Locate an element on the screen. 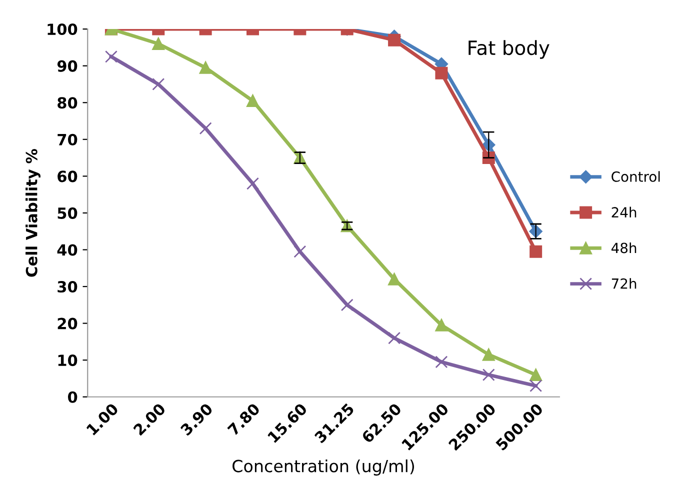 The height and width of the screenshot is (484, 674). y-tick-label: 20 is located at coordinates (68, 324).